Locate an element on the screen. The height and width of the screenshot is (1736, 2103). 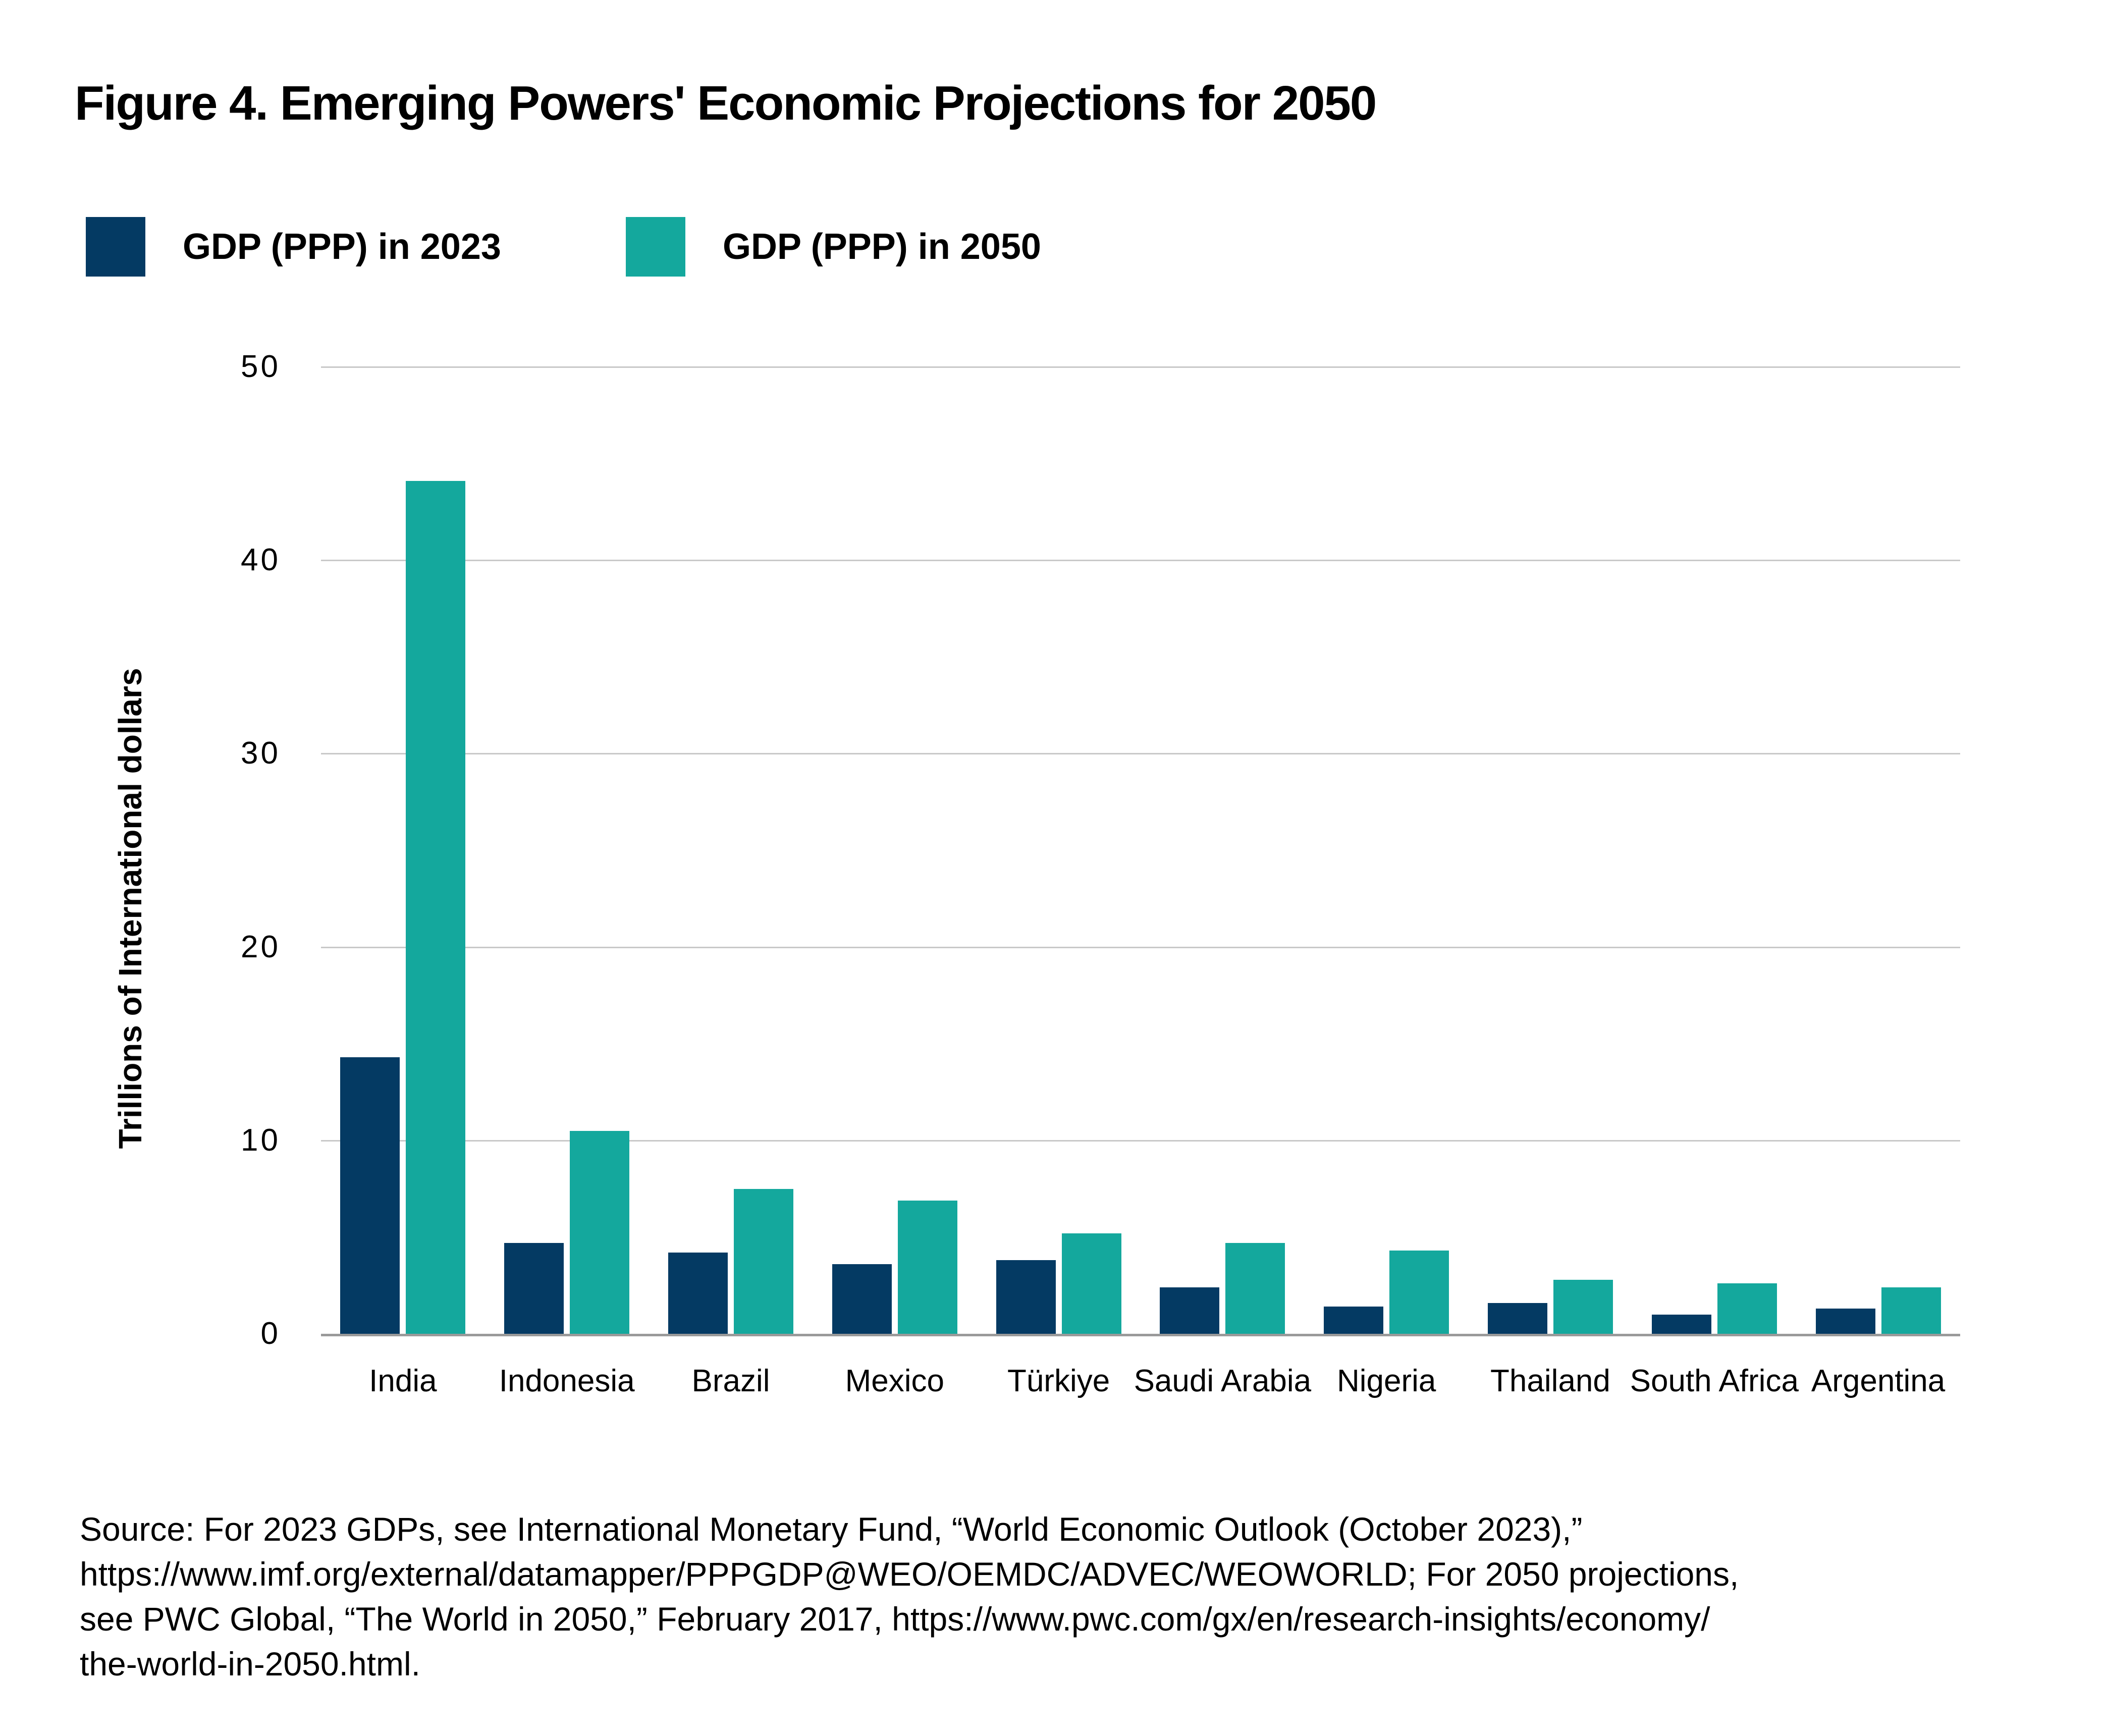
x-axis-label: Türkiye is located at coordinates (1058, 1381).